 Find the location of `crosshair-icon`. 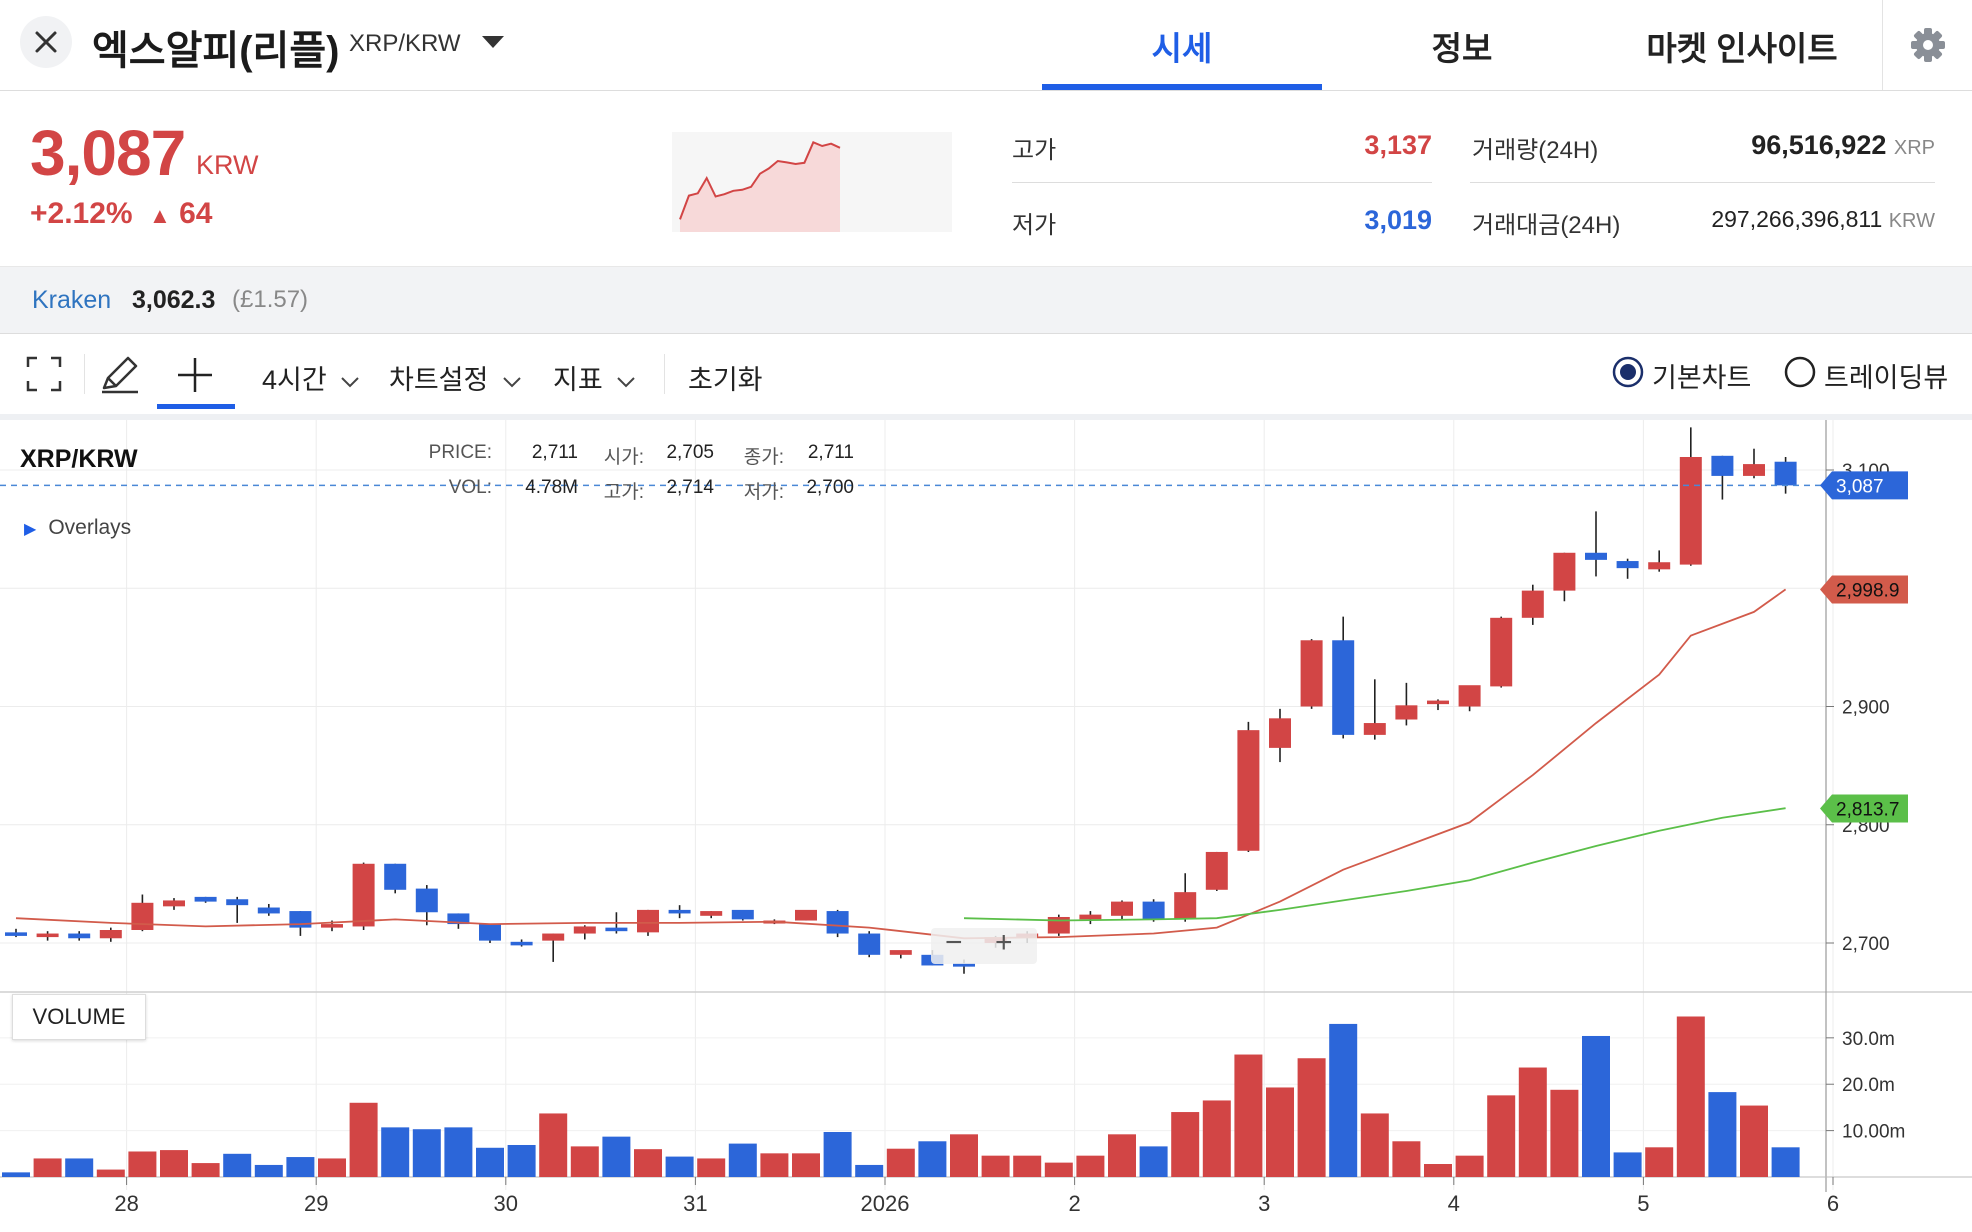

crosshair-icon is located at coordinates (195, 375).